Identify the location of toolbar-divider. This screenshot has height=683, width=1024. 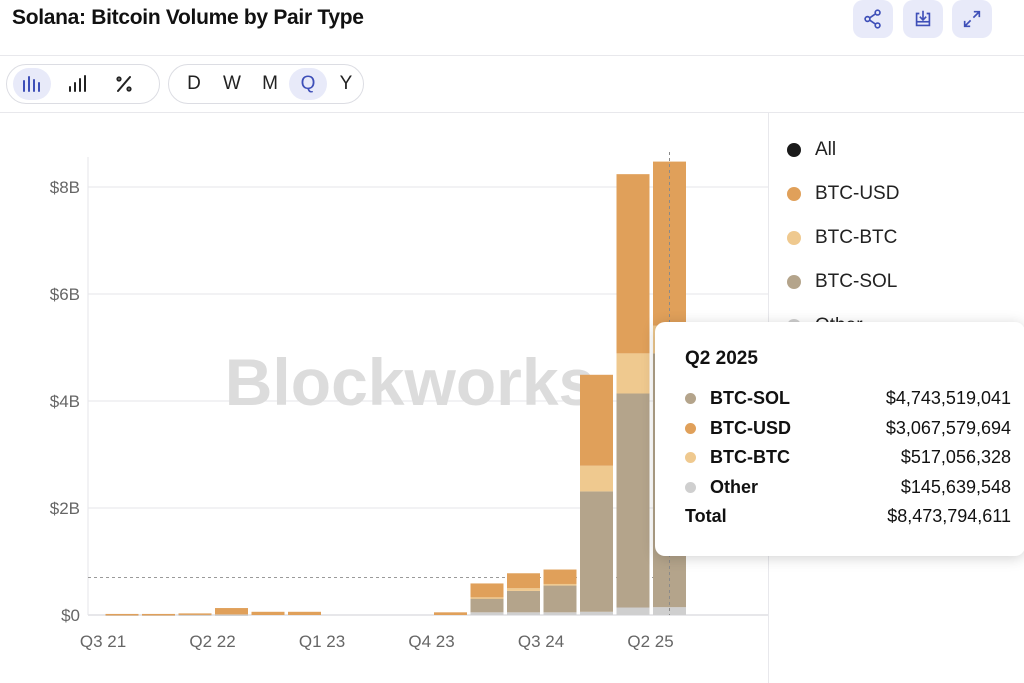
(512, 112).